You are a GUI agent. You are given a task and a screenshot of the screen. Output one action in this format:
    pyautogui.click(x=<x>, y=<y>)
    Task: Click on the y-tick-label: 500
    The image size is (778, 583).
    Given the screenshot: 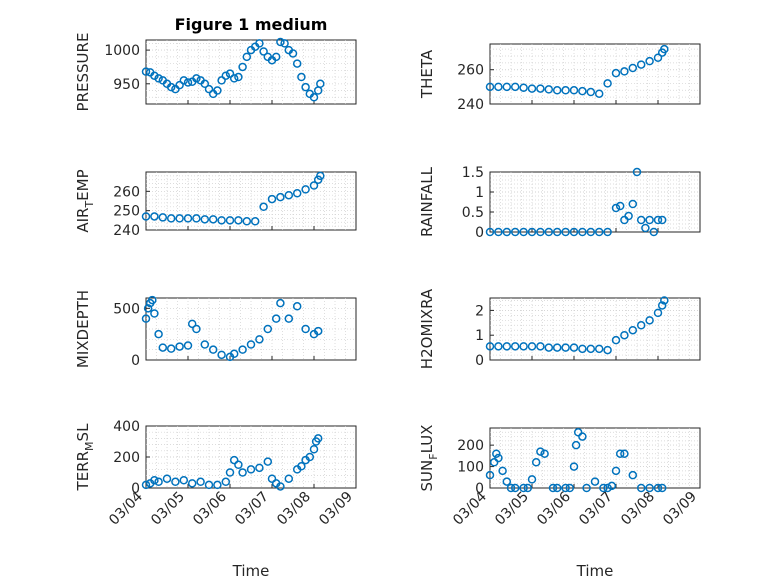 What is the action you would take?
    pyautogui.click(x=126, y=309)
    